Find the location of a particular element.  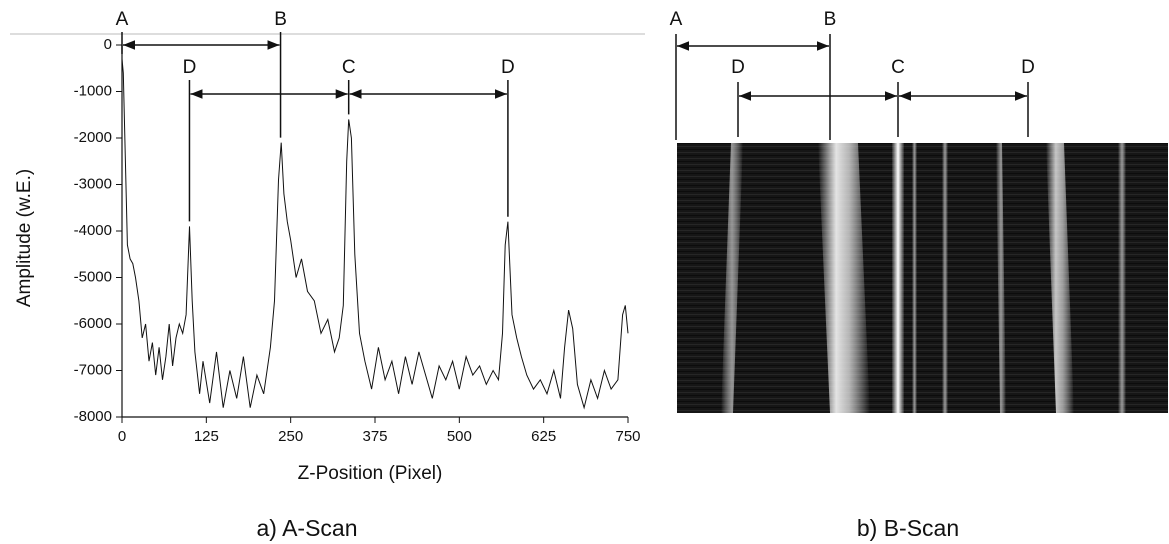

y-axis-title: Amplitude (w.E.) is located at coordinates (24, 238).